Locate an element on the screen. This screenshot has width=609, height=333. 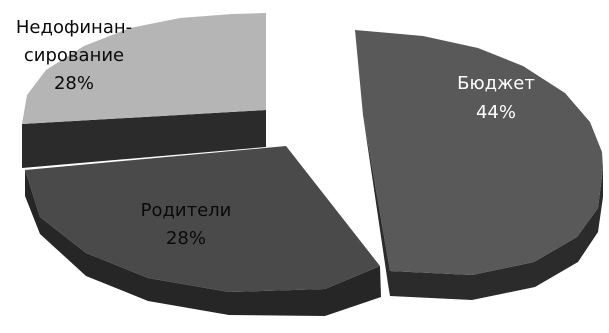
slice-label-parents: Родители is located at coordinates (186, 210).